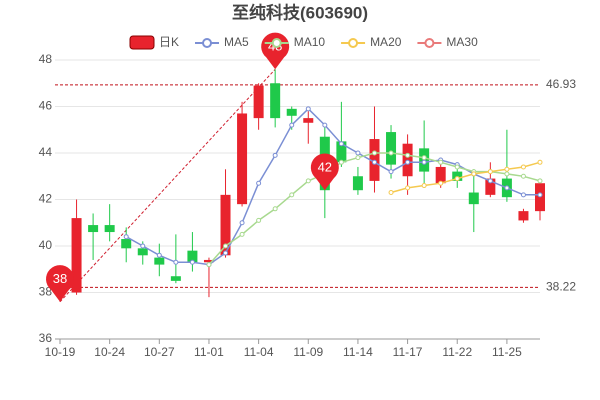 This screenshot has width=600, height=400. Describe the element at coordinates (561, 84) in the screenshot. I see `reference-label: 46.93` at that location.